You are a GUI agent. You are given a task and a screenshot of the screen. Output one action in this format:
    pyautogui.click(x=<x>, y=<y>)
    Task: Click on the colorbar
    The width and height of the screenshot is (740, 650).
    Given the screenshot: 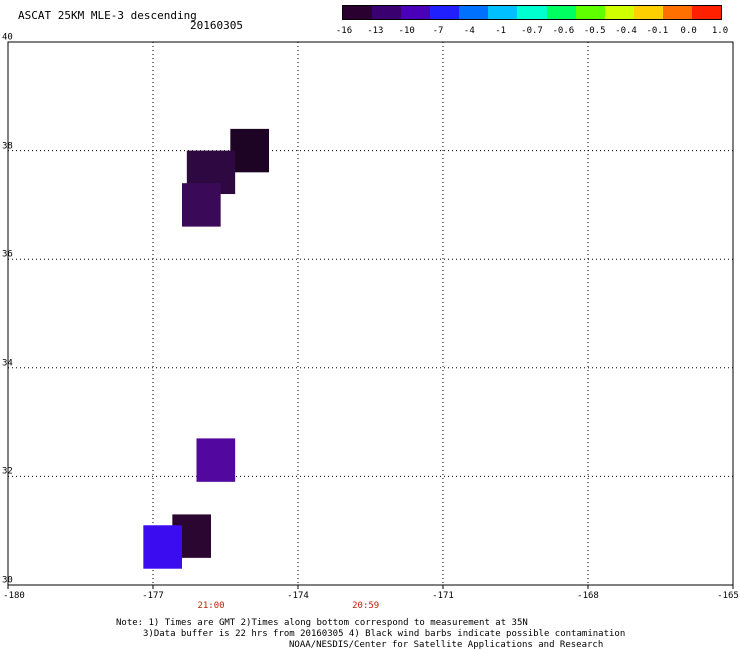 What is the action you would take?
    pyautogui.click(x=532, y=12)
    